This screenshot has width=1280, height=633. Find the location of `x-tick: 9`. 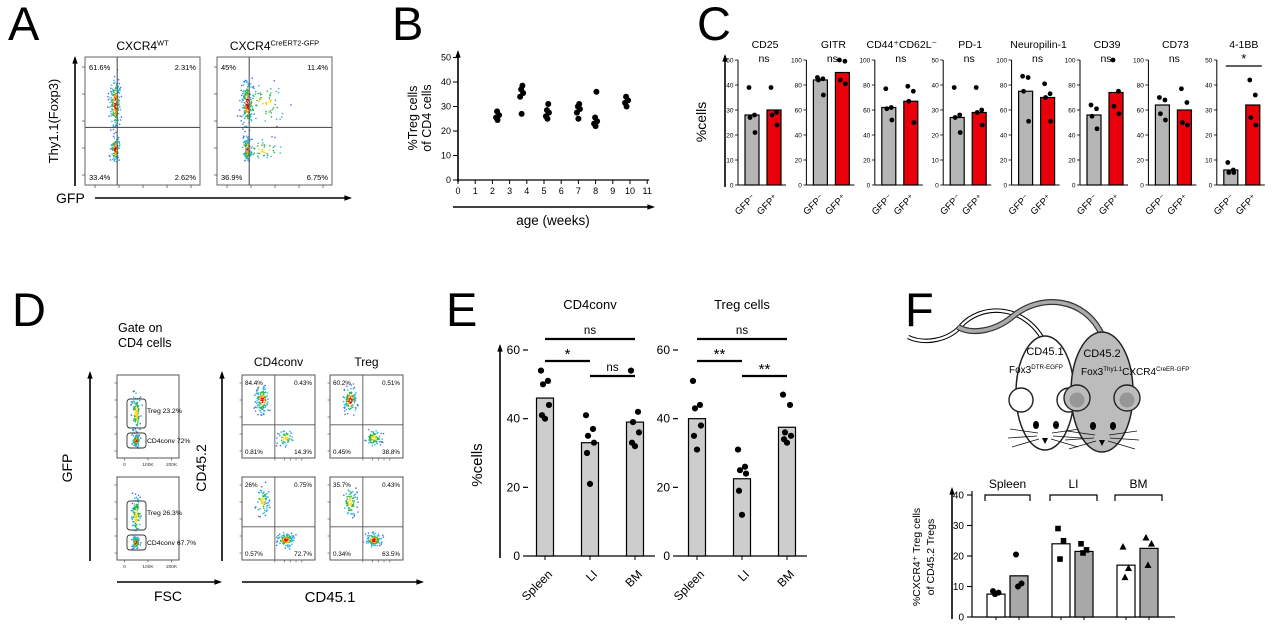

x-tick: 9 is located at coordinates (612, 191).